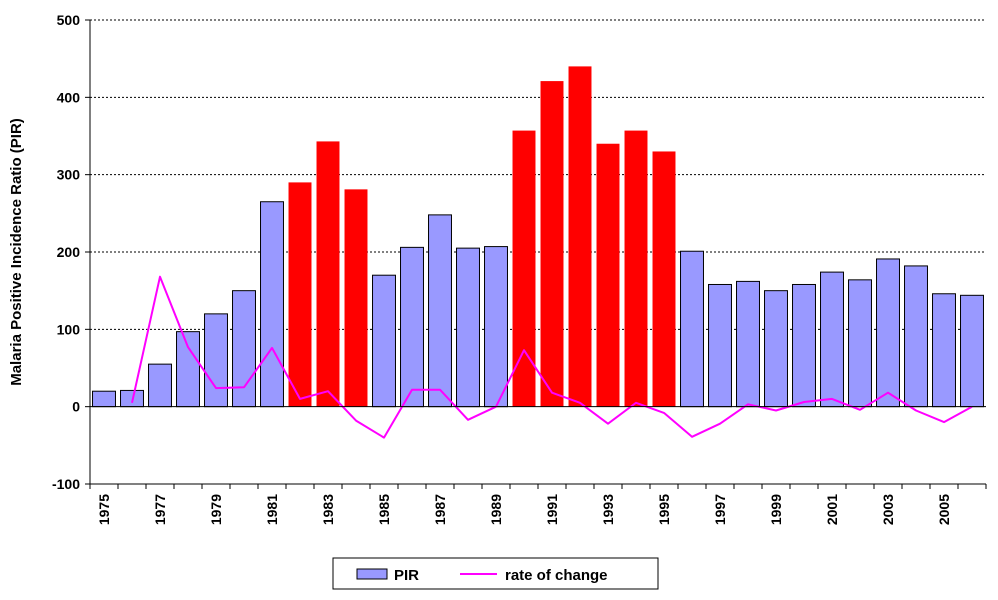 The height and width of the screenshot is (600, 998). What do you see at coordinates (69, 175) in the screenshot?
I see `y-tick-label: 300` at bounding box center [69, 175].